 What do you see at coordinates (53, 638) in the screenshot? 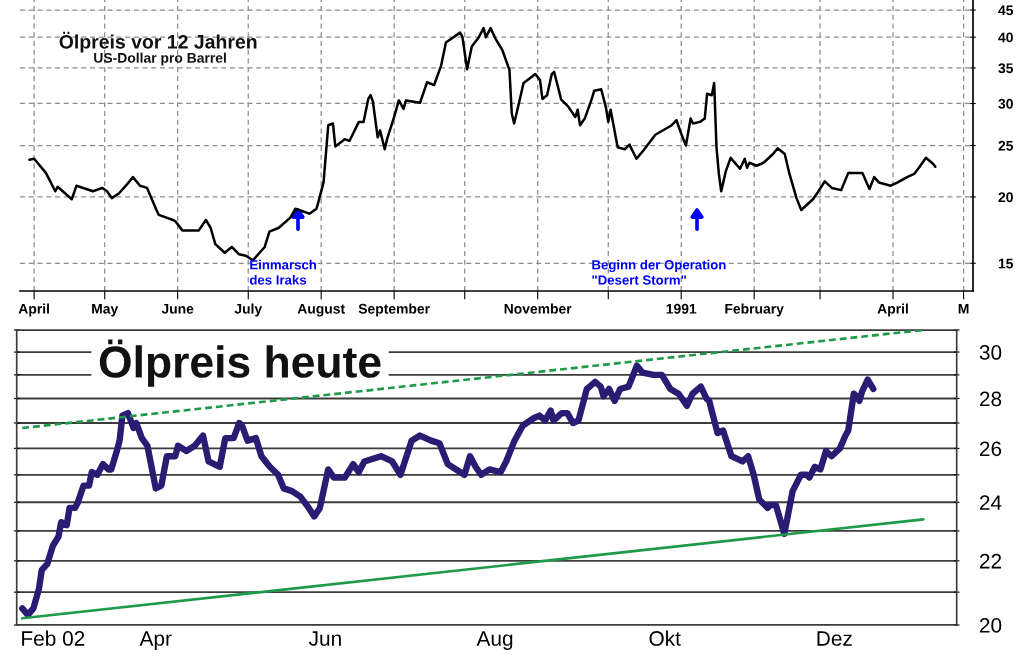
I see `x-tick-label: Feb 02` at bounding box center [53, 638].